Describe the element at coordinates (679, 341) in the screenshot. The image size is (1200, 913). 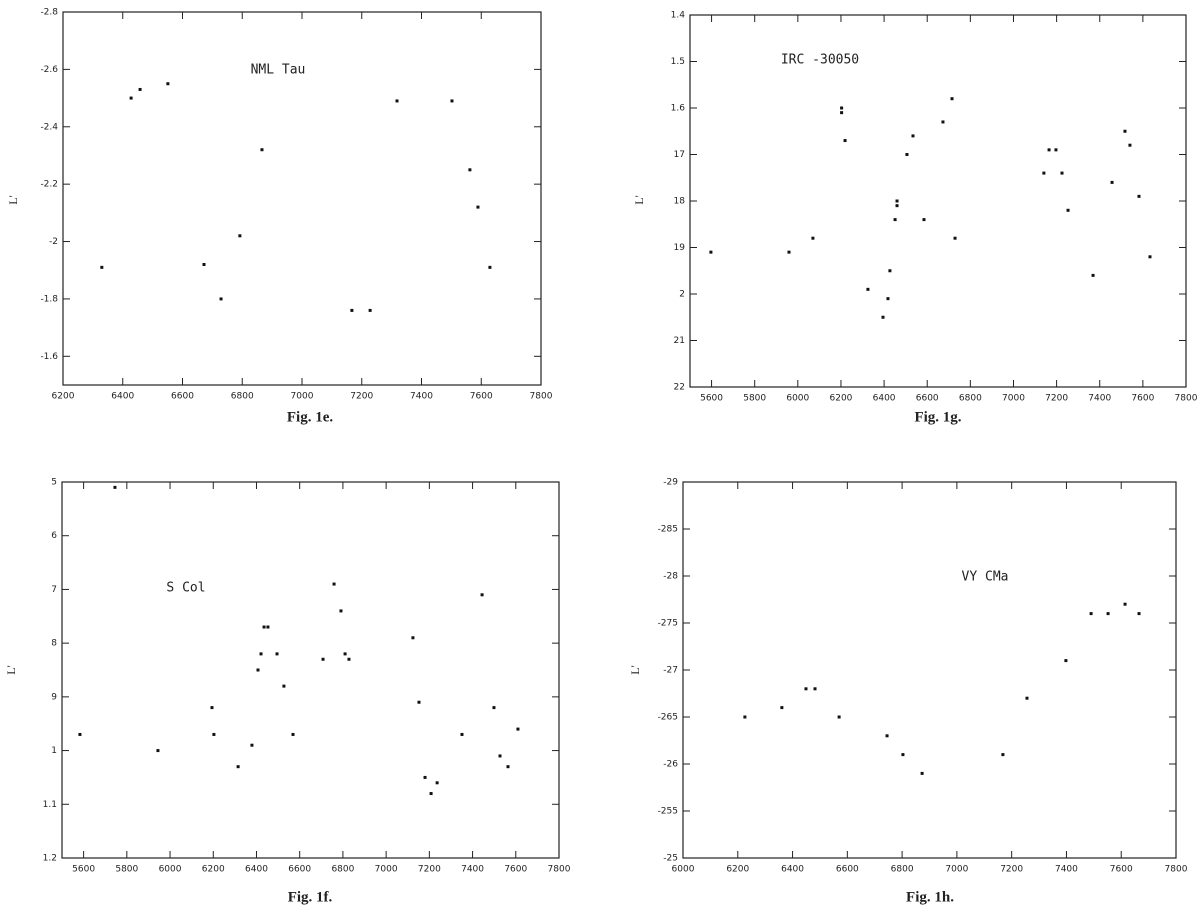
I see `y-tick-label: 21` at that location.